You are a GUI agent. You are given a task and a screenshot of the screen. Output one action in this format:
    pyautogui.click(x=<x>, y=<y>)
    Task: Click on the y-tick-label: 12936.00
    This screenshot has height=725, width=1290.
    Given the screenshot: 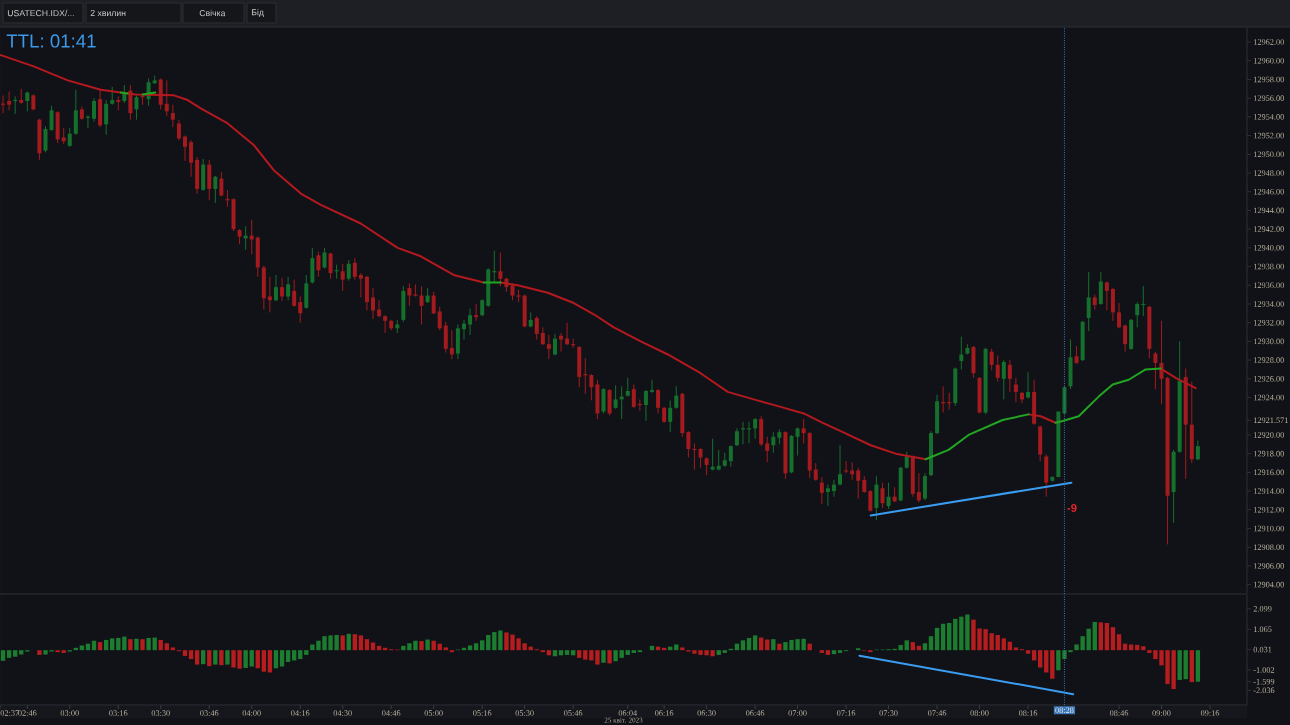 What is the action you would take?
    pyautogui.click(x=1269, y=285)
    